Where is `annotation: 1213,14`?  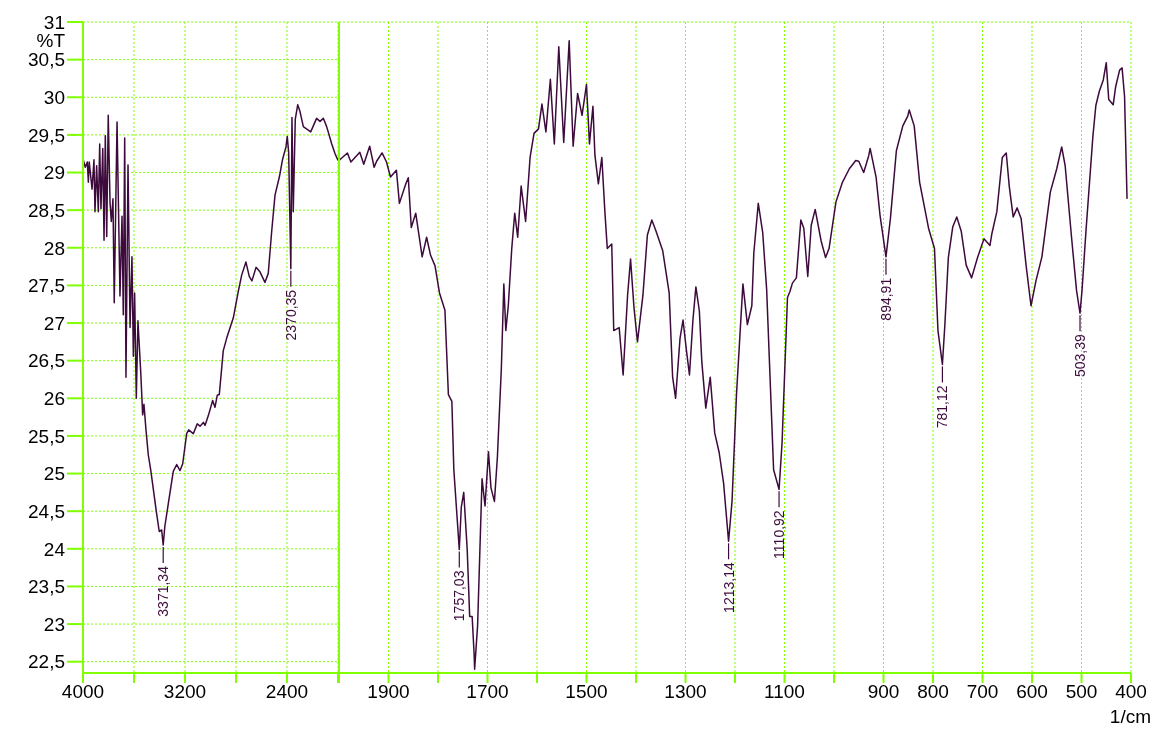 annotation: 1213,14 is located at coordinates (728, 587).